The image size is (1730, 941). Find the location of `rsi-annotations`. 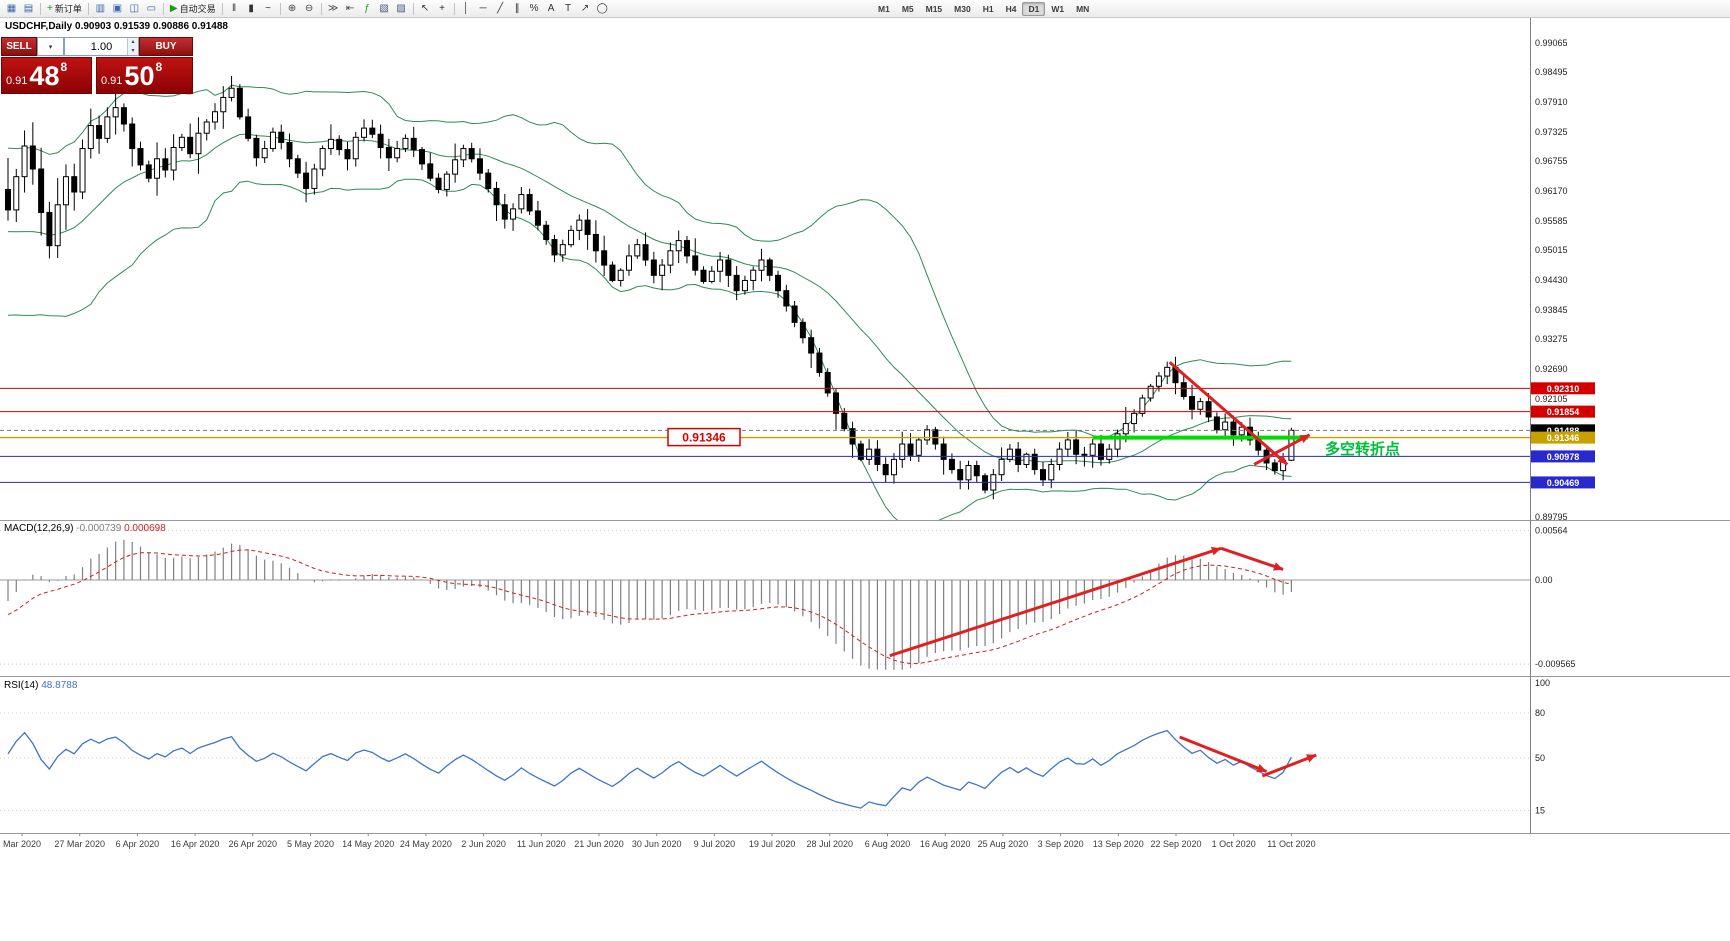

rsi-annotations is located at coordinates (1248, 756).